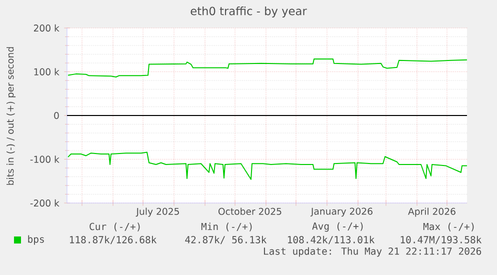 Image resolution: width=497 pixels, height=275 pixels. I want to click on x-tick-label: October 2025, so click(250, 211).